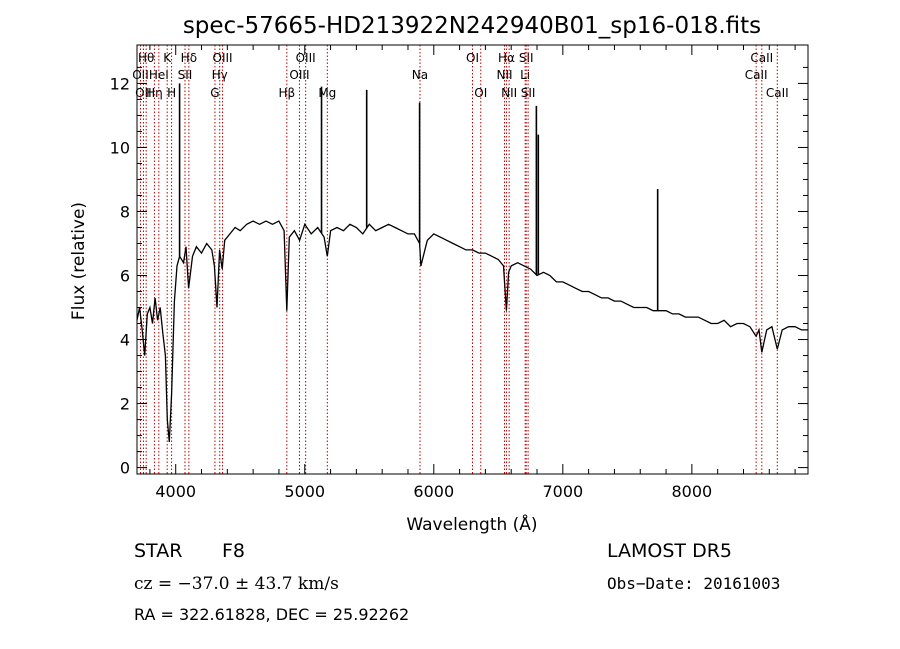 The height and width of the screenshot is (649, 900). What do you see at coordinates (159, 75) in the screenshot?
I see `line-marker-label: HeI` at bounding box center [159, 75].